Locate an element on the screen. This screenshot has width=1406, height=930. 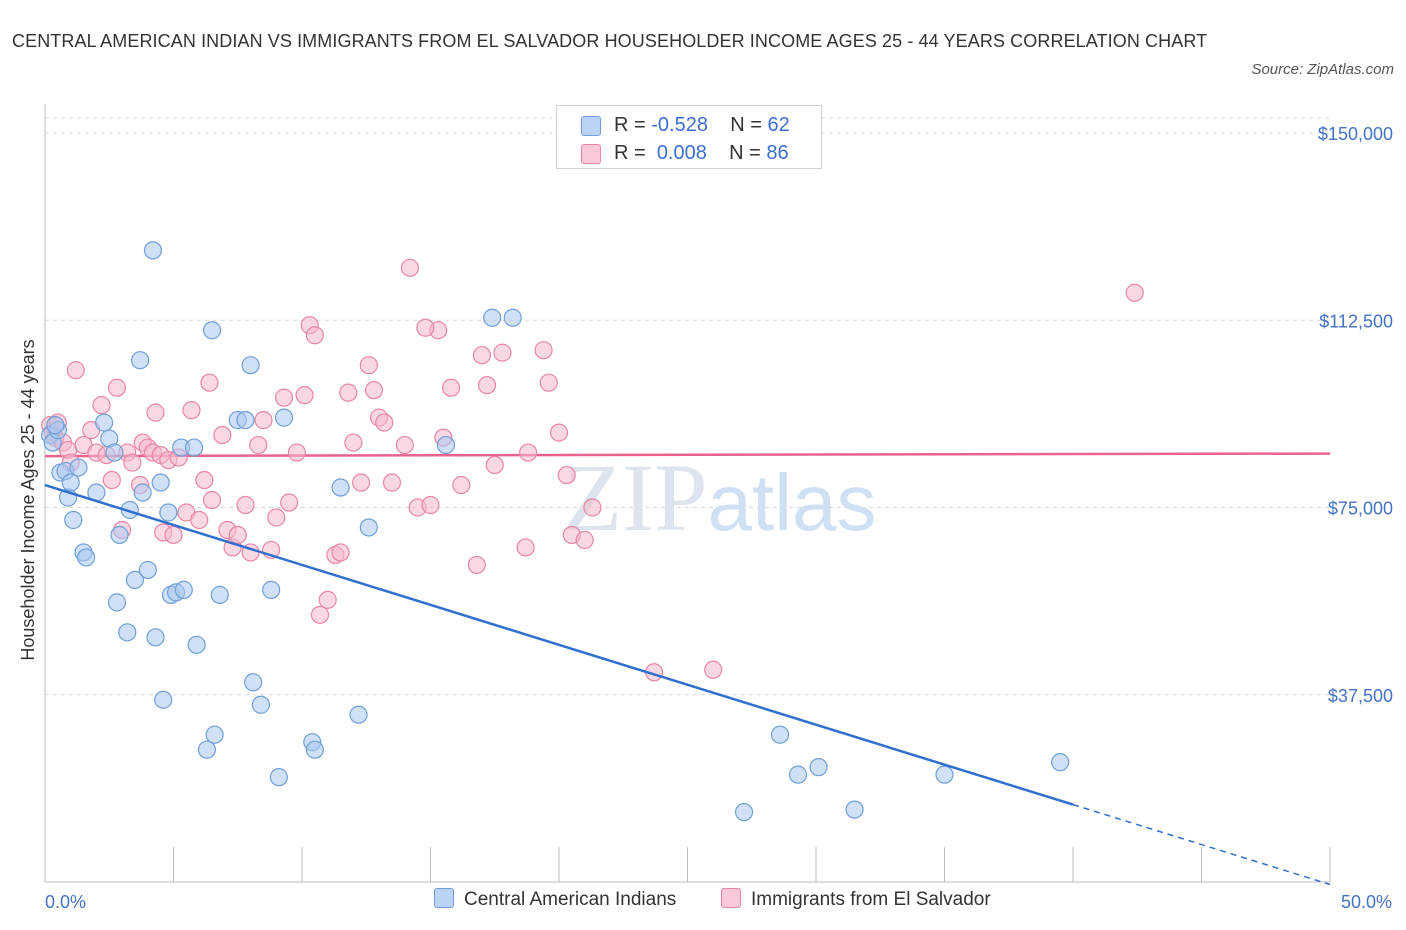
legend-r-value: 0.008 is located at coordinates (681, 153).